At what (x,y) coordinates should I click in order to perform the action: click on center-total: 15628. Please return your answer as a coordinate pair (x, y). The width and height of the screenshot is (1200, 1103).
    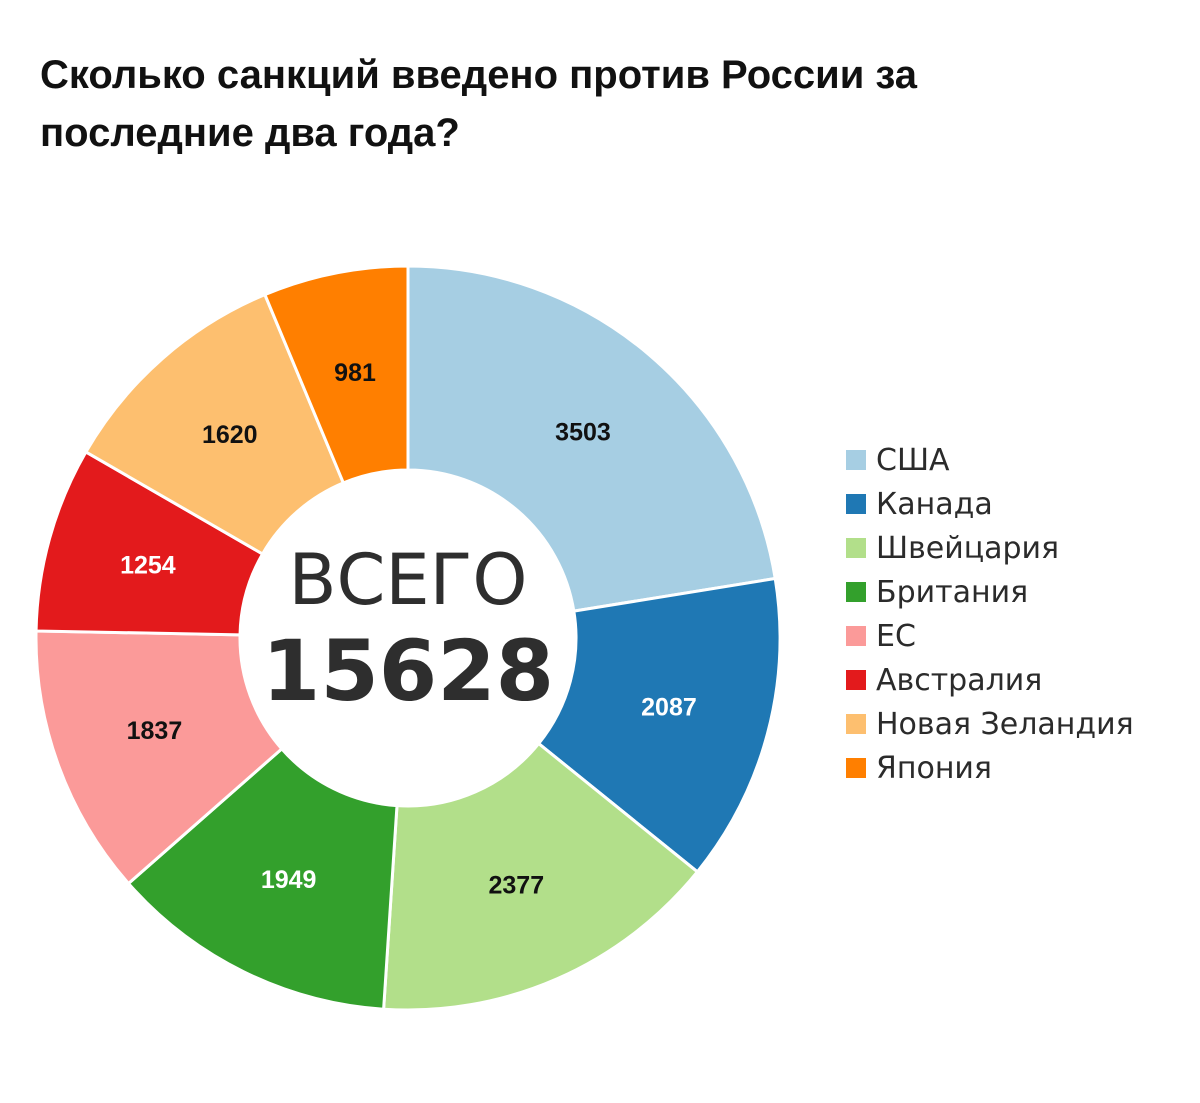
    Looking at the image, I should click on (408, 671).